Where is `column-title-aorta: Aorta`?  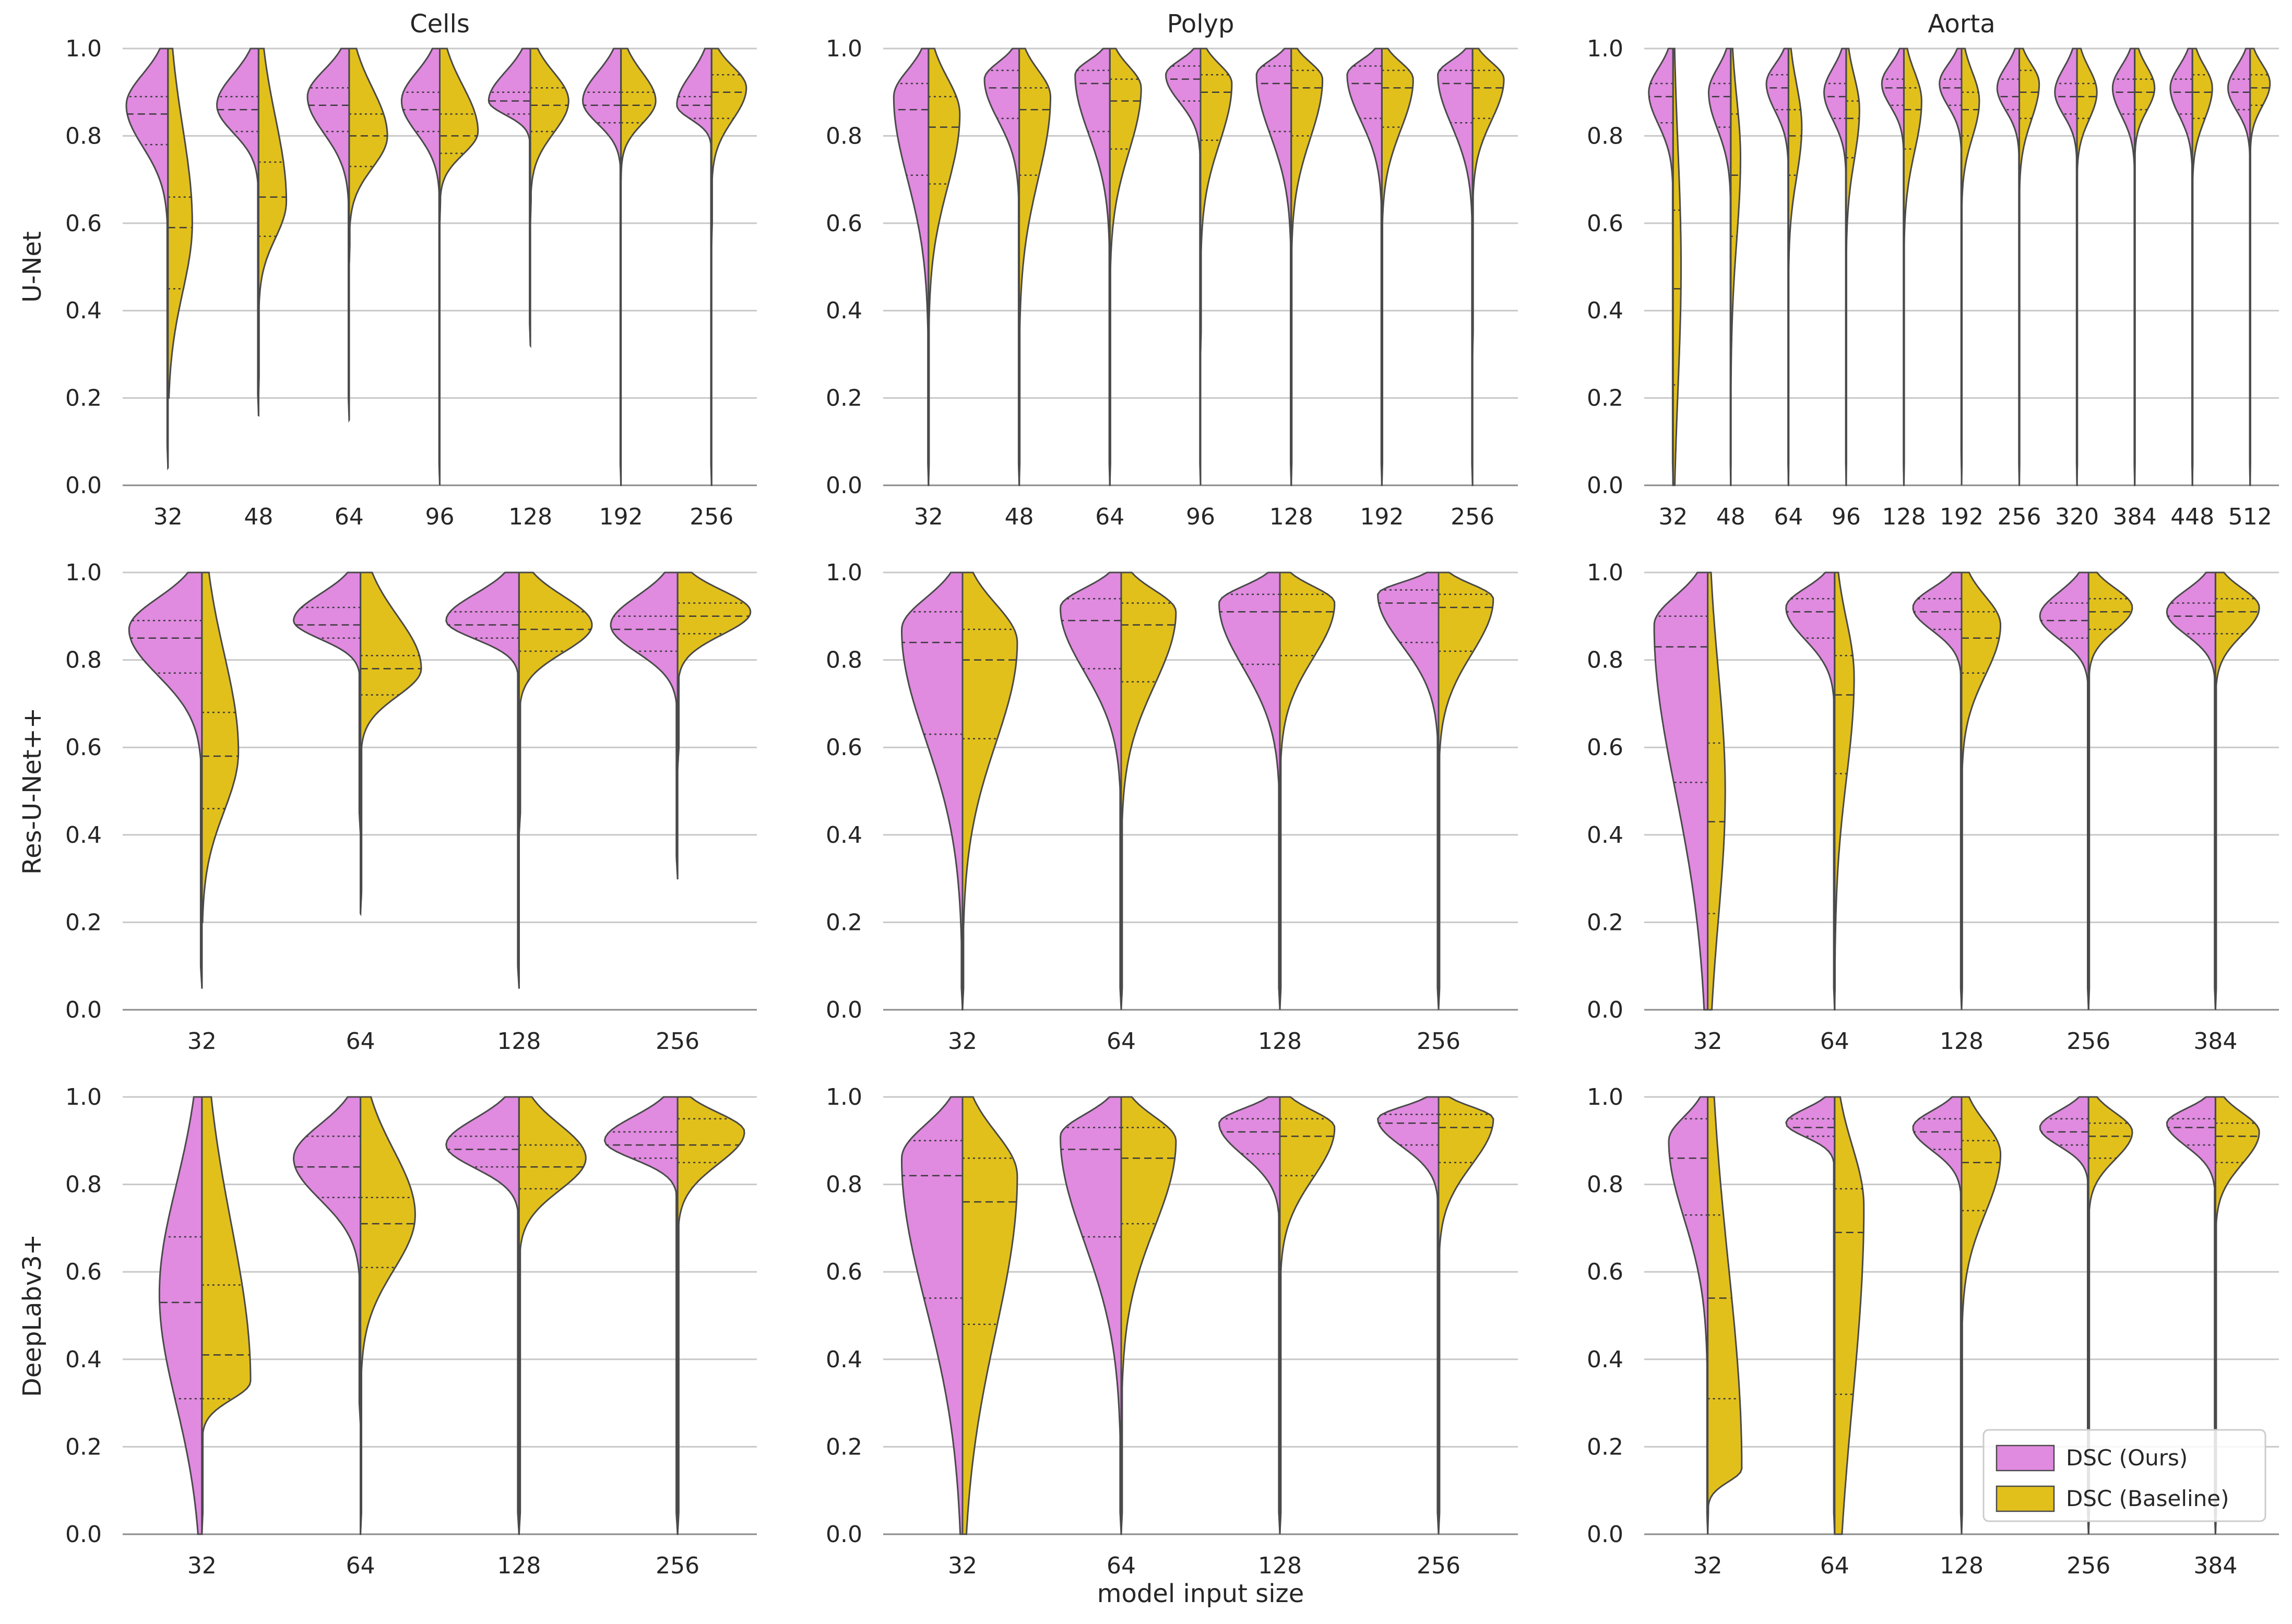
column-title-aorta: Aorta is located at coordinates (1961, 24).